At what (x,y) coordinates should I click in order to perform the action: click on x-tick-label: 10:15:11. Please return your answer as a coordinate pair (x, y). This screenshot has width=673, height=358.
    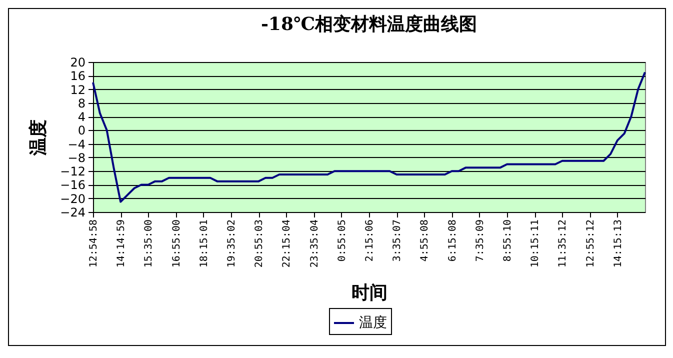
    Looking at the image, I should click on (536, 244).